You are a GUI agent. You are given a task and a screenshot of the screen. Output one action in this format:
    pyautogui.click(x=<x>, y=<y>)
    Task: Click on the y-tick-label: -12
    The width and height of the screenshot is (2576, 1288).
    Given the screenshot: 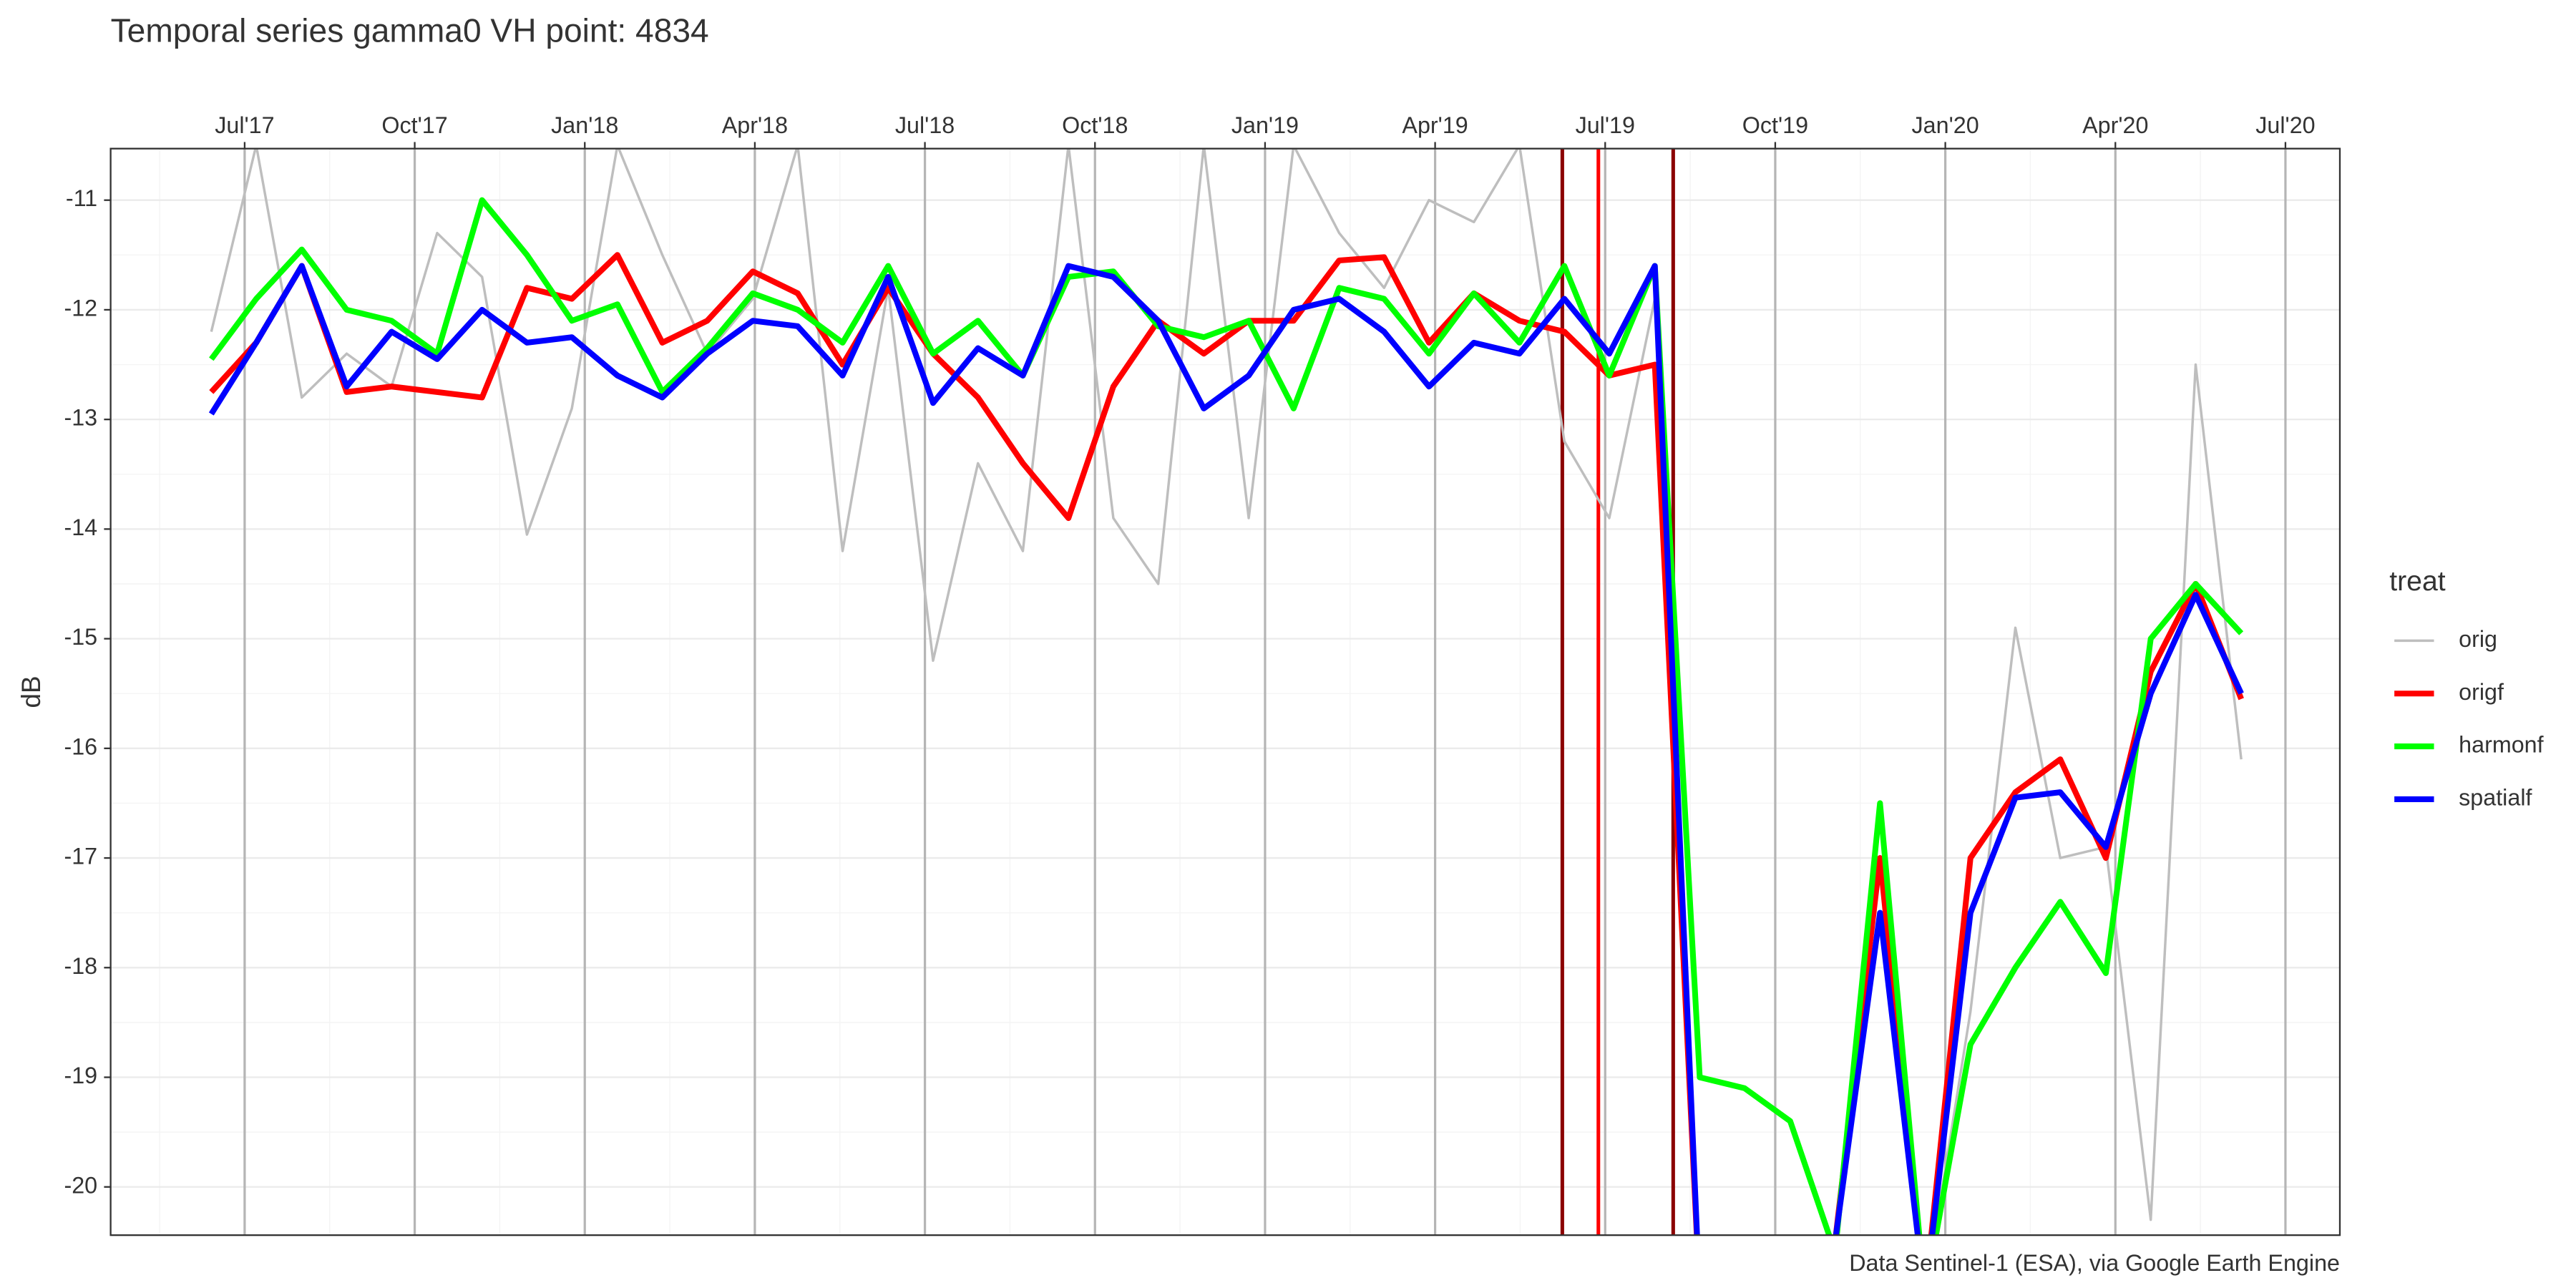 What is the action you would take?
    pyautogui.click(x=80, y=308)
    